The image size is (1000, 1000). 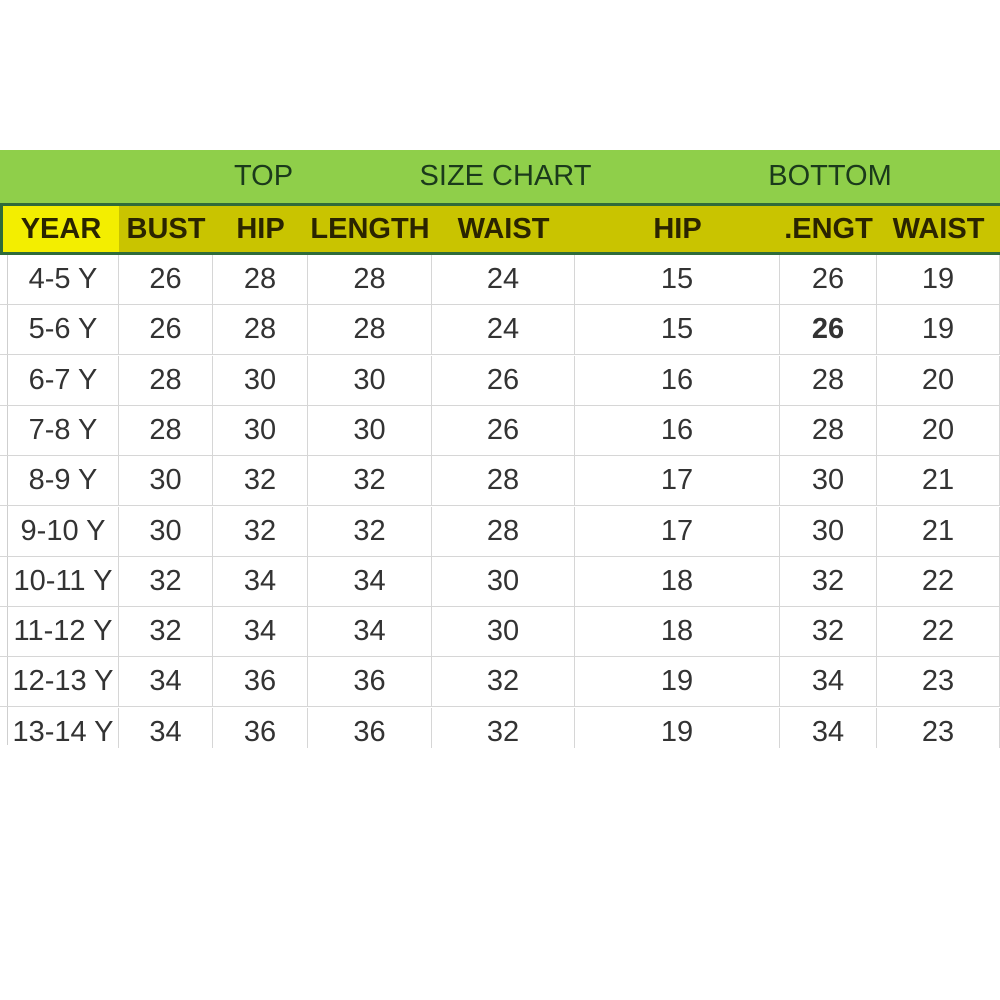 What do you see at coordinates (59, 330) in the screenshot?
I see `year-cell: 5-6 Y` at bounding box center [59, 330].